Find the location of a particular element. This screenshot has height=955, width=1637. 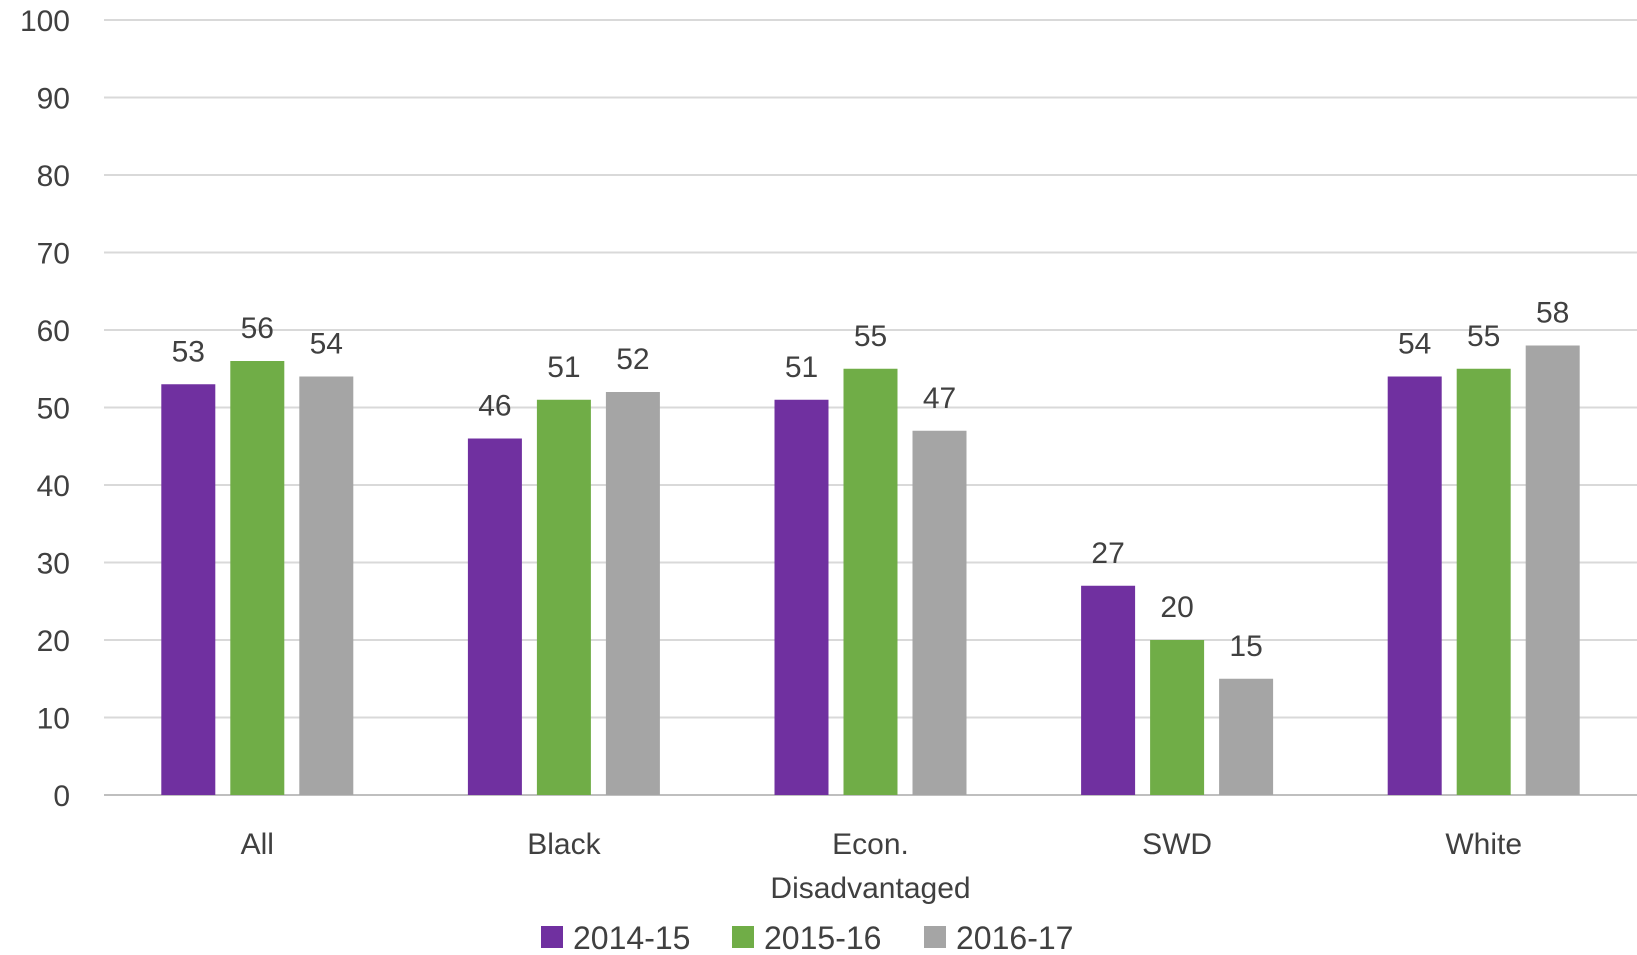

y-tick-label: 50 is located at coordinates (53, 409).